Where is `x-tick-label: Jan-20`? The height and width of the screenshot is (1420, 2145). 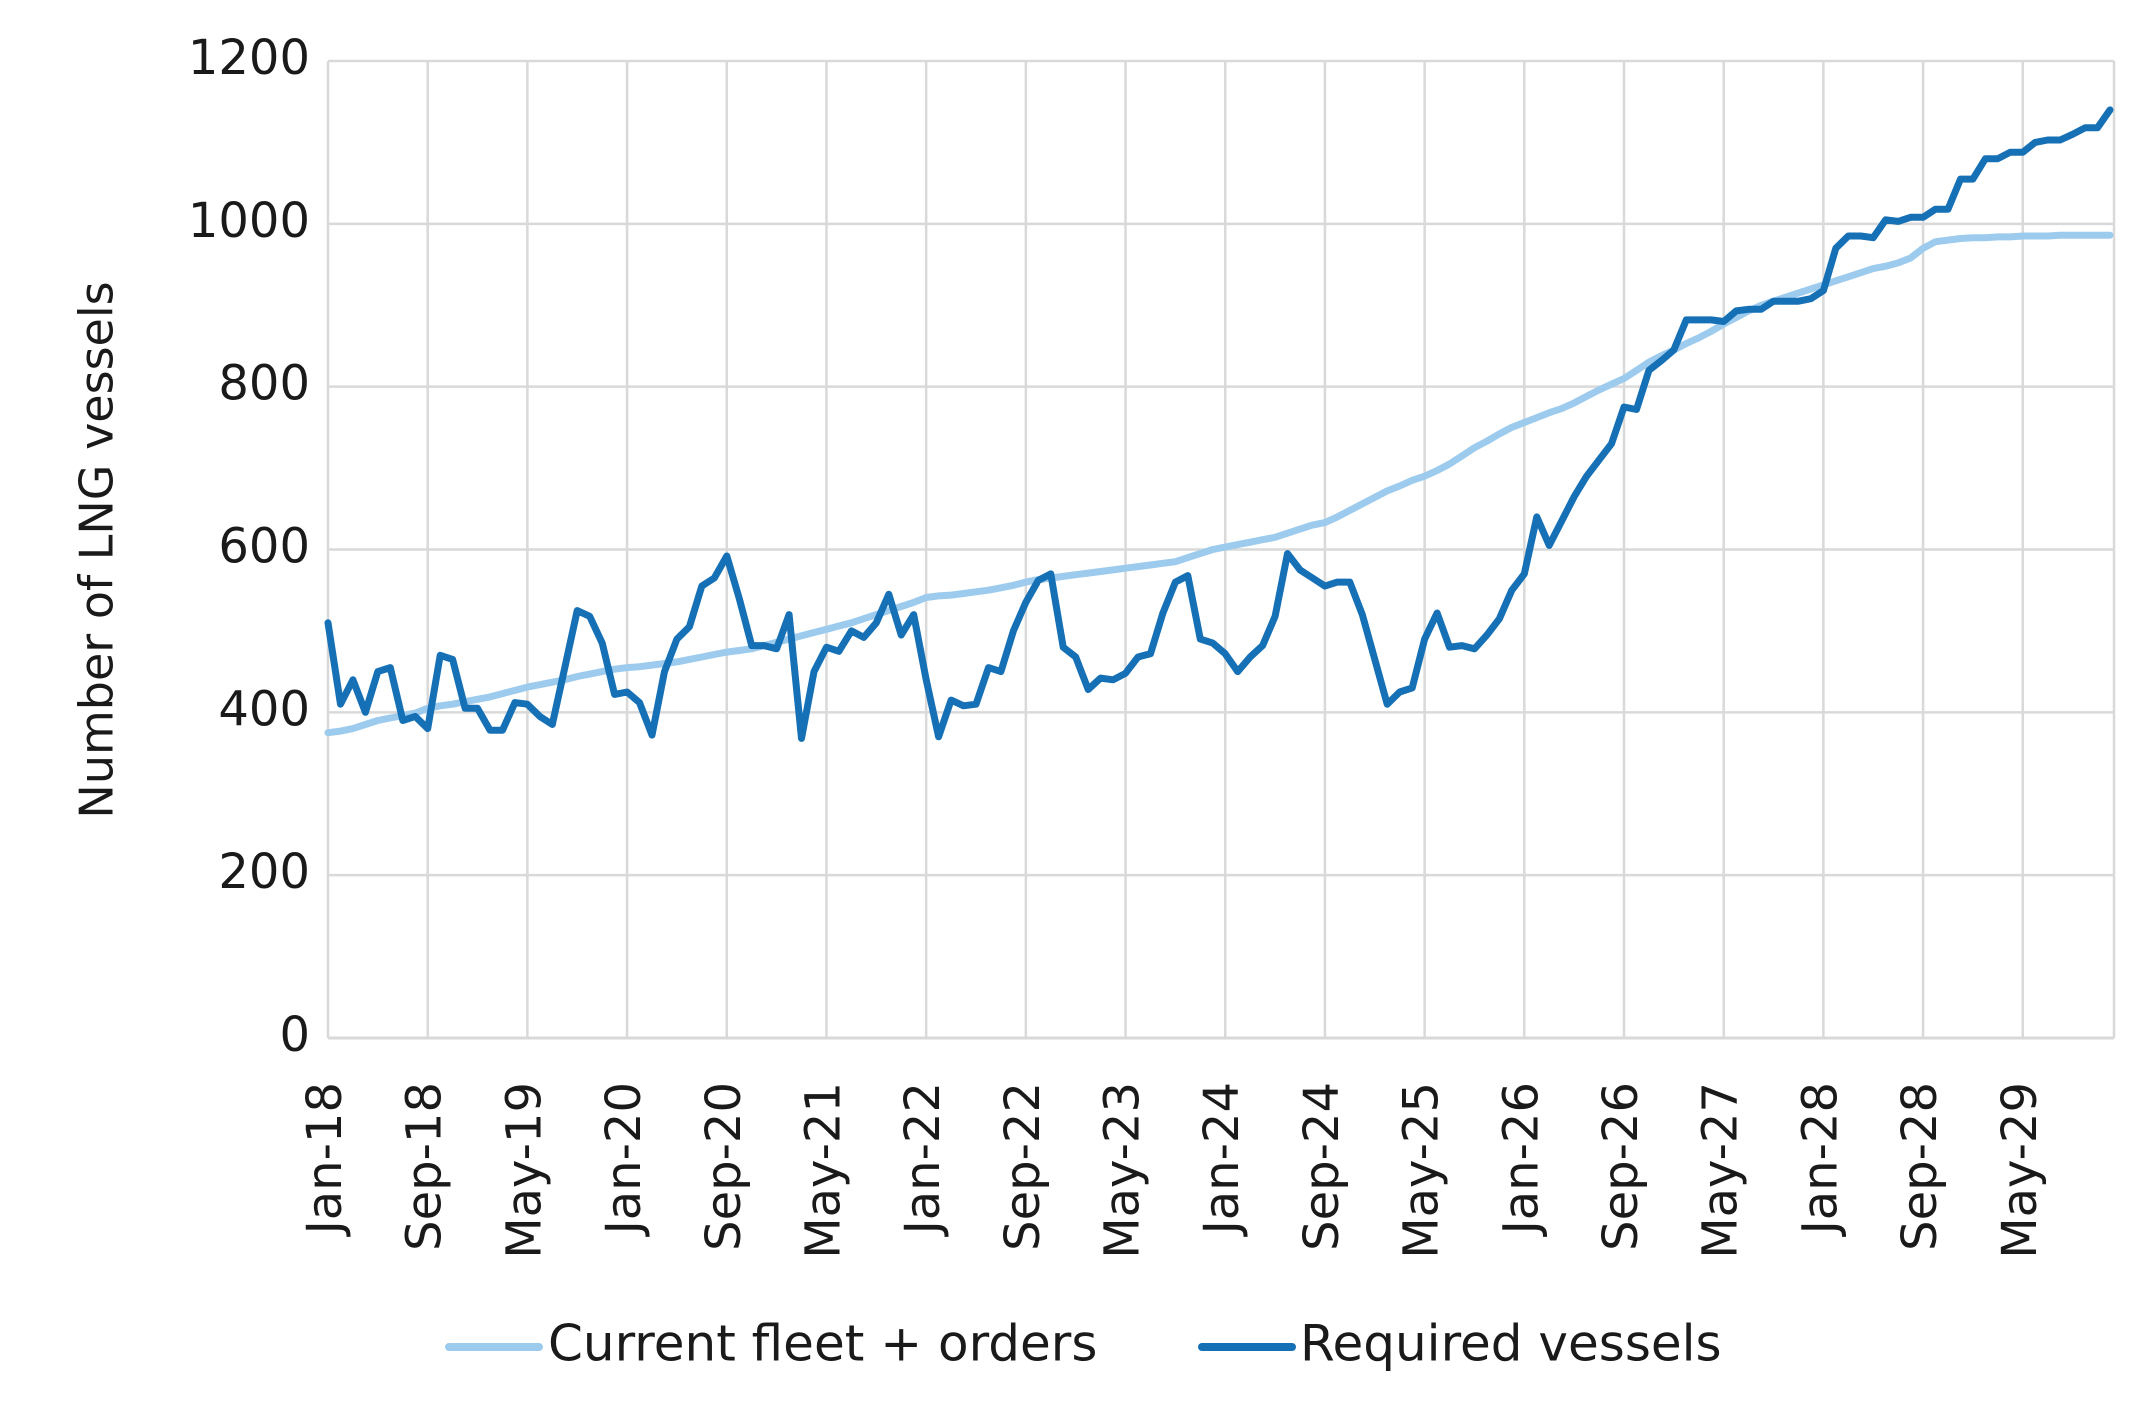
x-tick-label: Jan-20 is located at coordinates (624, 1159).